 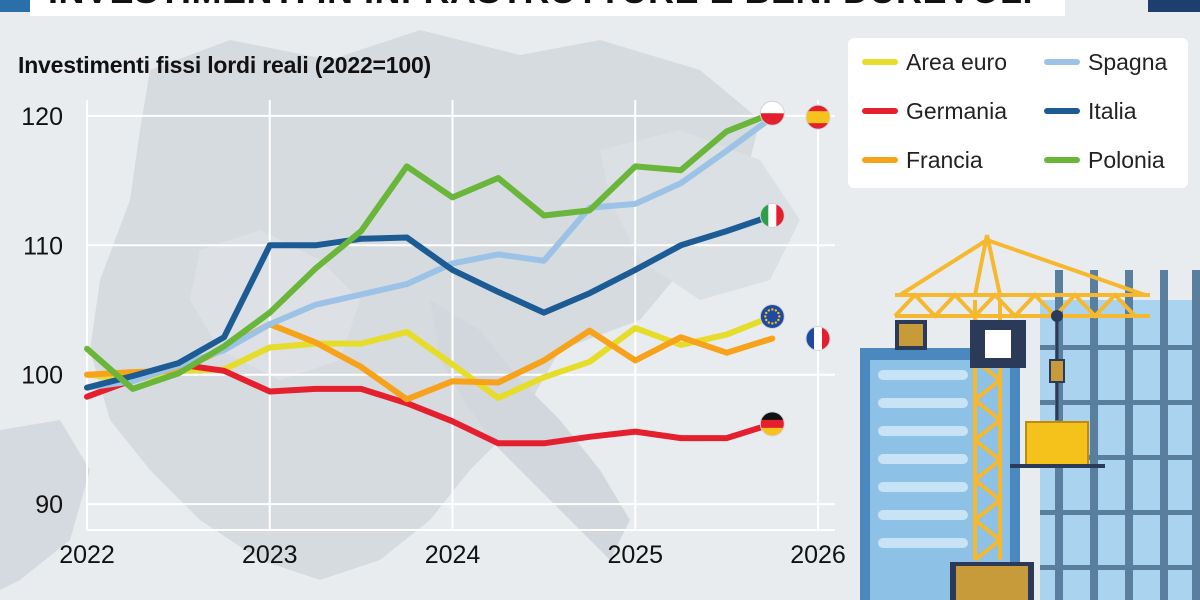 What do you see at coordinates (15, 6) in the screenshot?
I see `header-accent-strip` at bounding box center [15, 6].